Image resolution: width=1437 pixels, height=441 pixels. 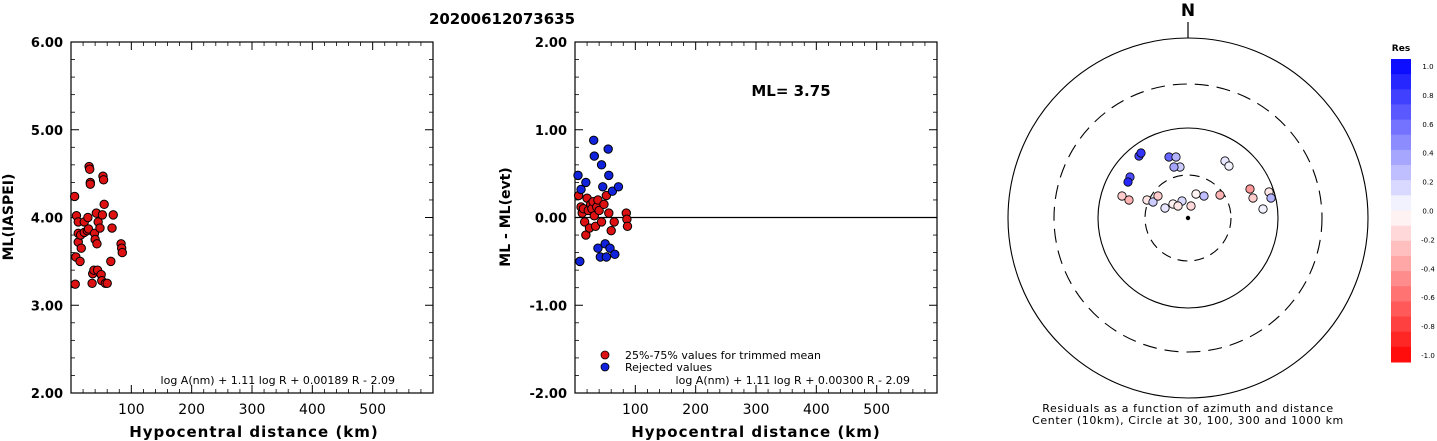 What do you see at coordinates (876, 410) in the screenshot?
I see `panel2-xtick-label: 500` at bounding box center [876, 410].